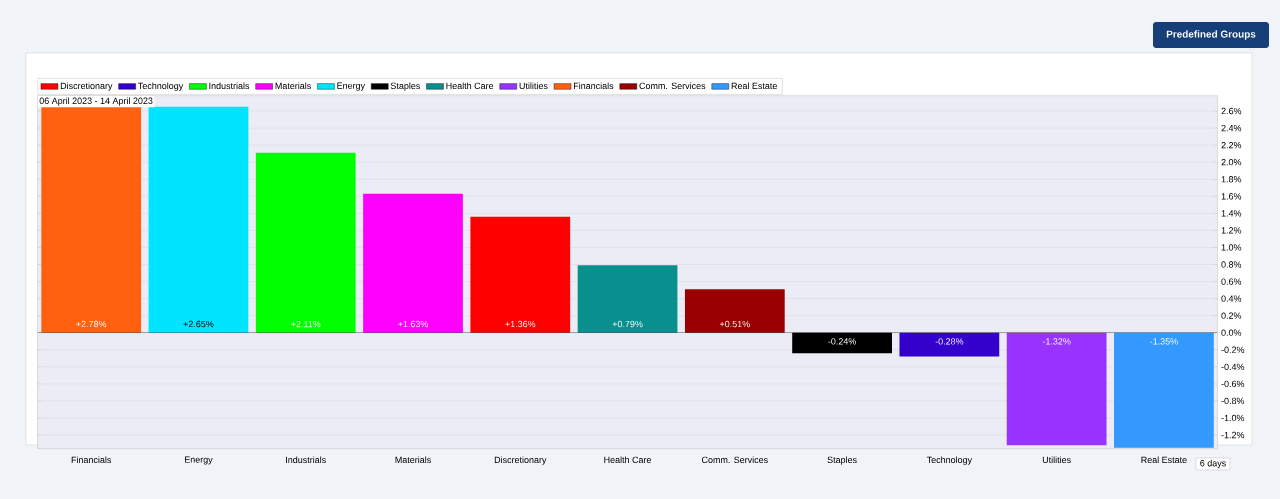  I want to click on y-tick-label: 1.6%, so click(1231, 196).